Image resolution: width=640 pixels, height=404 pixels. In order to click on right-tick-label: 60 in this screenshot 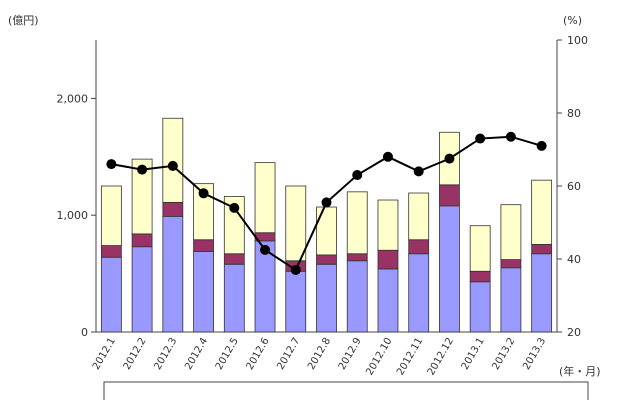, I will do `click(574, 186)`.